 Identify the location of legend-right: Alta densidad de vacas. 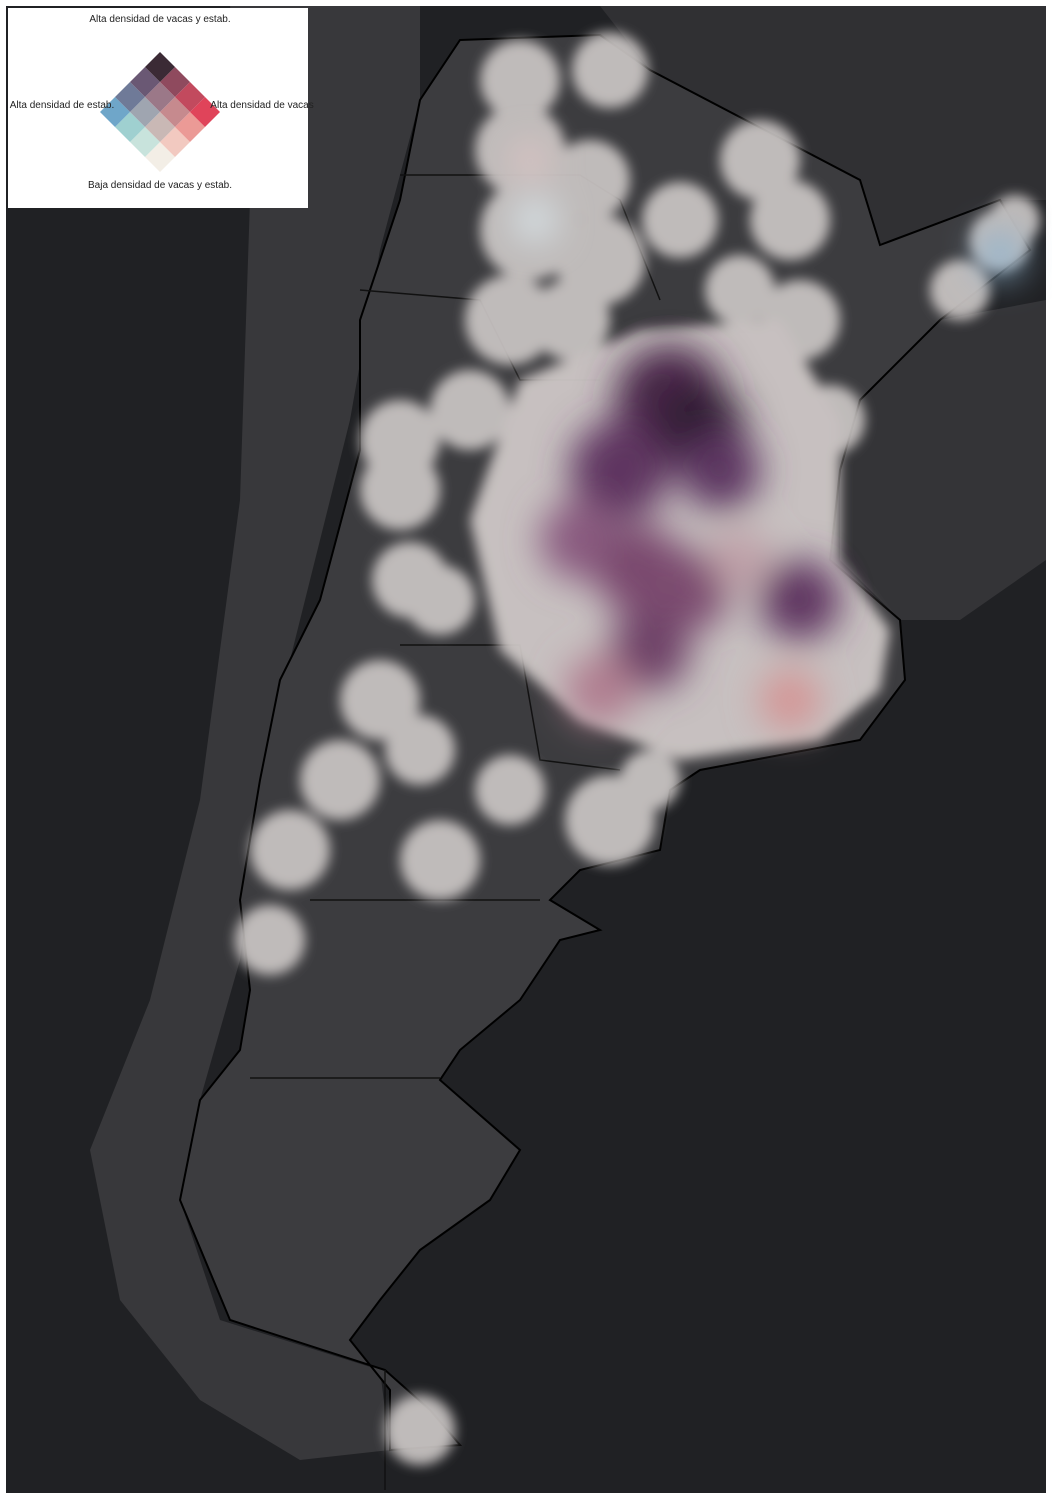
(261, 105).